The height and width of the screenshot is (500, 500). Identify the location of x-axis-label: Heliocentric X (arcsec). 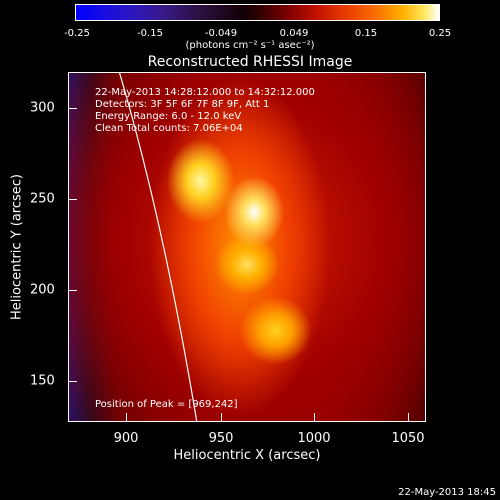
(247, 455).